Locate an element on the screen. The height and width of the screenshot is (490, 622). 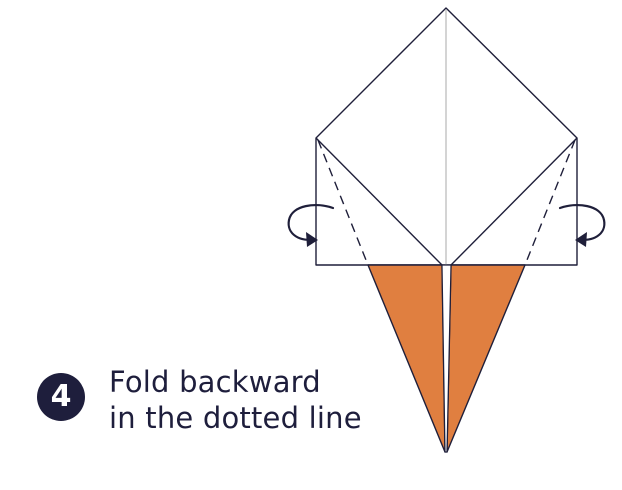
step-instruction: Fold backward in the dotted line is located at coordinates (235, 400).